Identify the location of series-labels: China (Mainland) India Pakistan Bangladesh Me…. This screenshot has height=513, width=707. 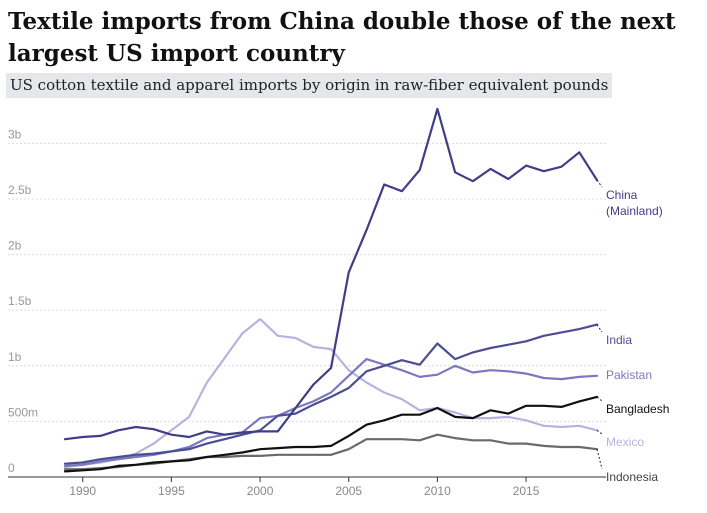
(632, 331).